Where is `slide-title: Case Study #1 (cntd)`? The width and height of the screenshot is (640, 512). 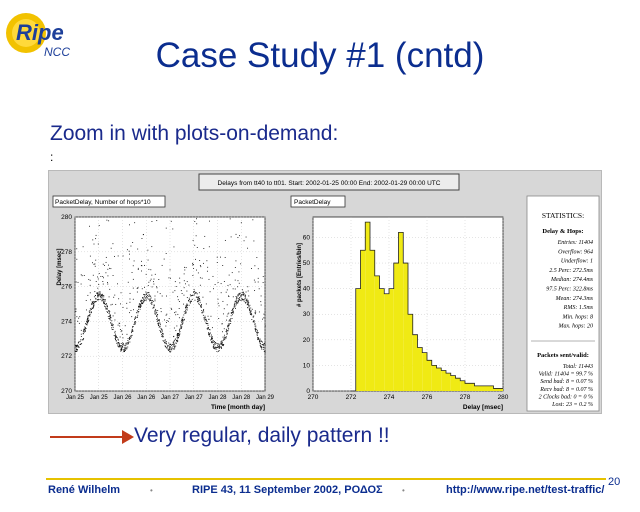
slide-title: Case Study #1 (cntd) is located at coordinates (320, 55).